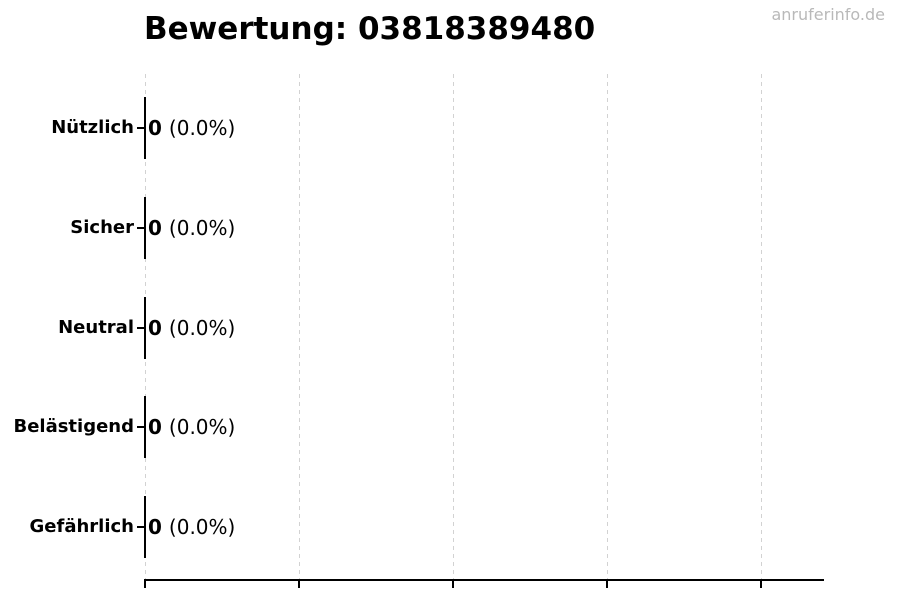  Describe the element at coordinates (370, 29) in the screenshot. I see `chart-title: Bewertung: 03818389480` at that location.